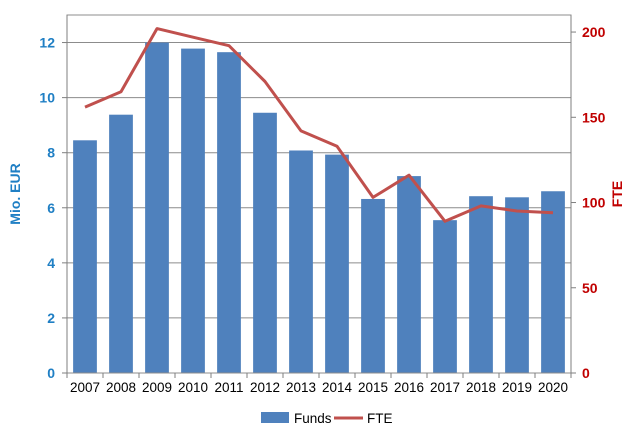 This screenshot has height=444, width=643. What do you see at coordinates (373, 387) in the screenshot?
I see `x-tick-label: 2015` at bounding box center [373, 387].